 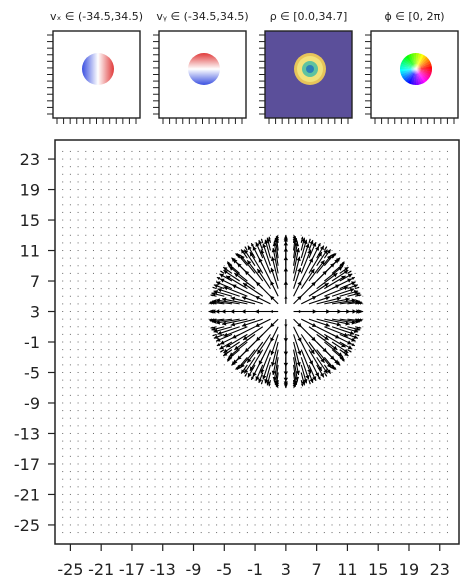 What do you see at coordinates (30, 159) in the screenshot?
I see `y-tick-label: 23` at bounding box center [30, 159].